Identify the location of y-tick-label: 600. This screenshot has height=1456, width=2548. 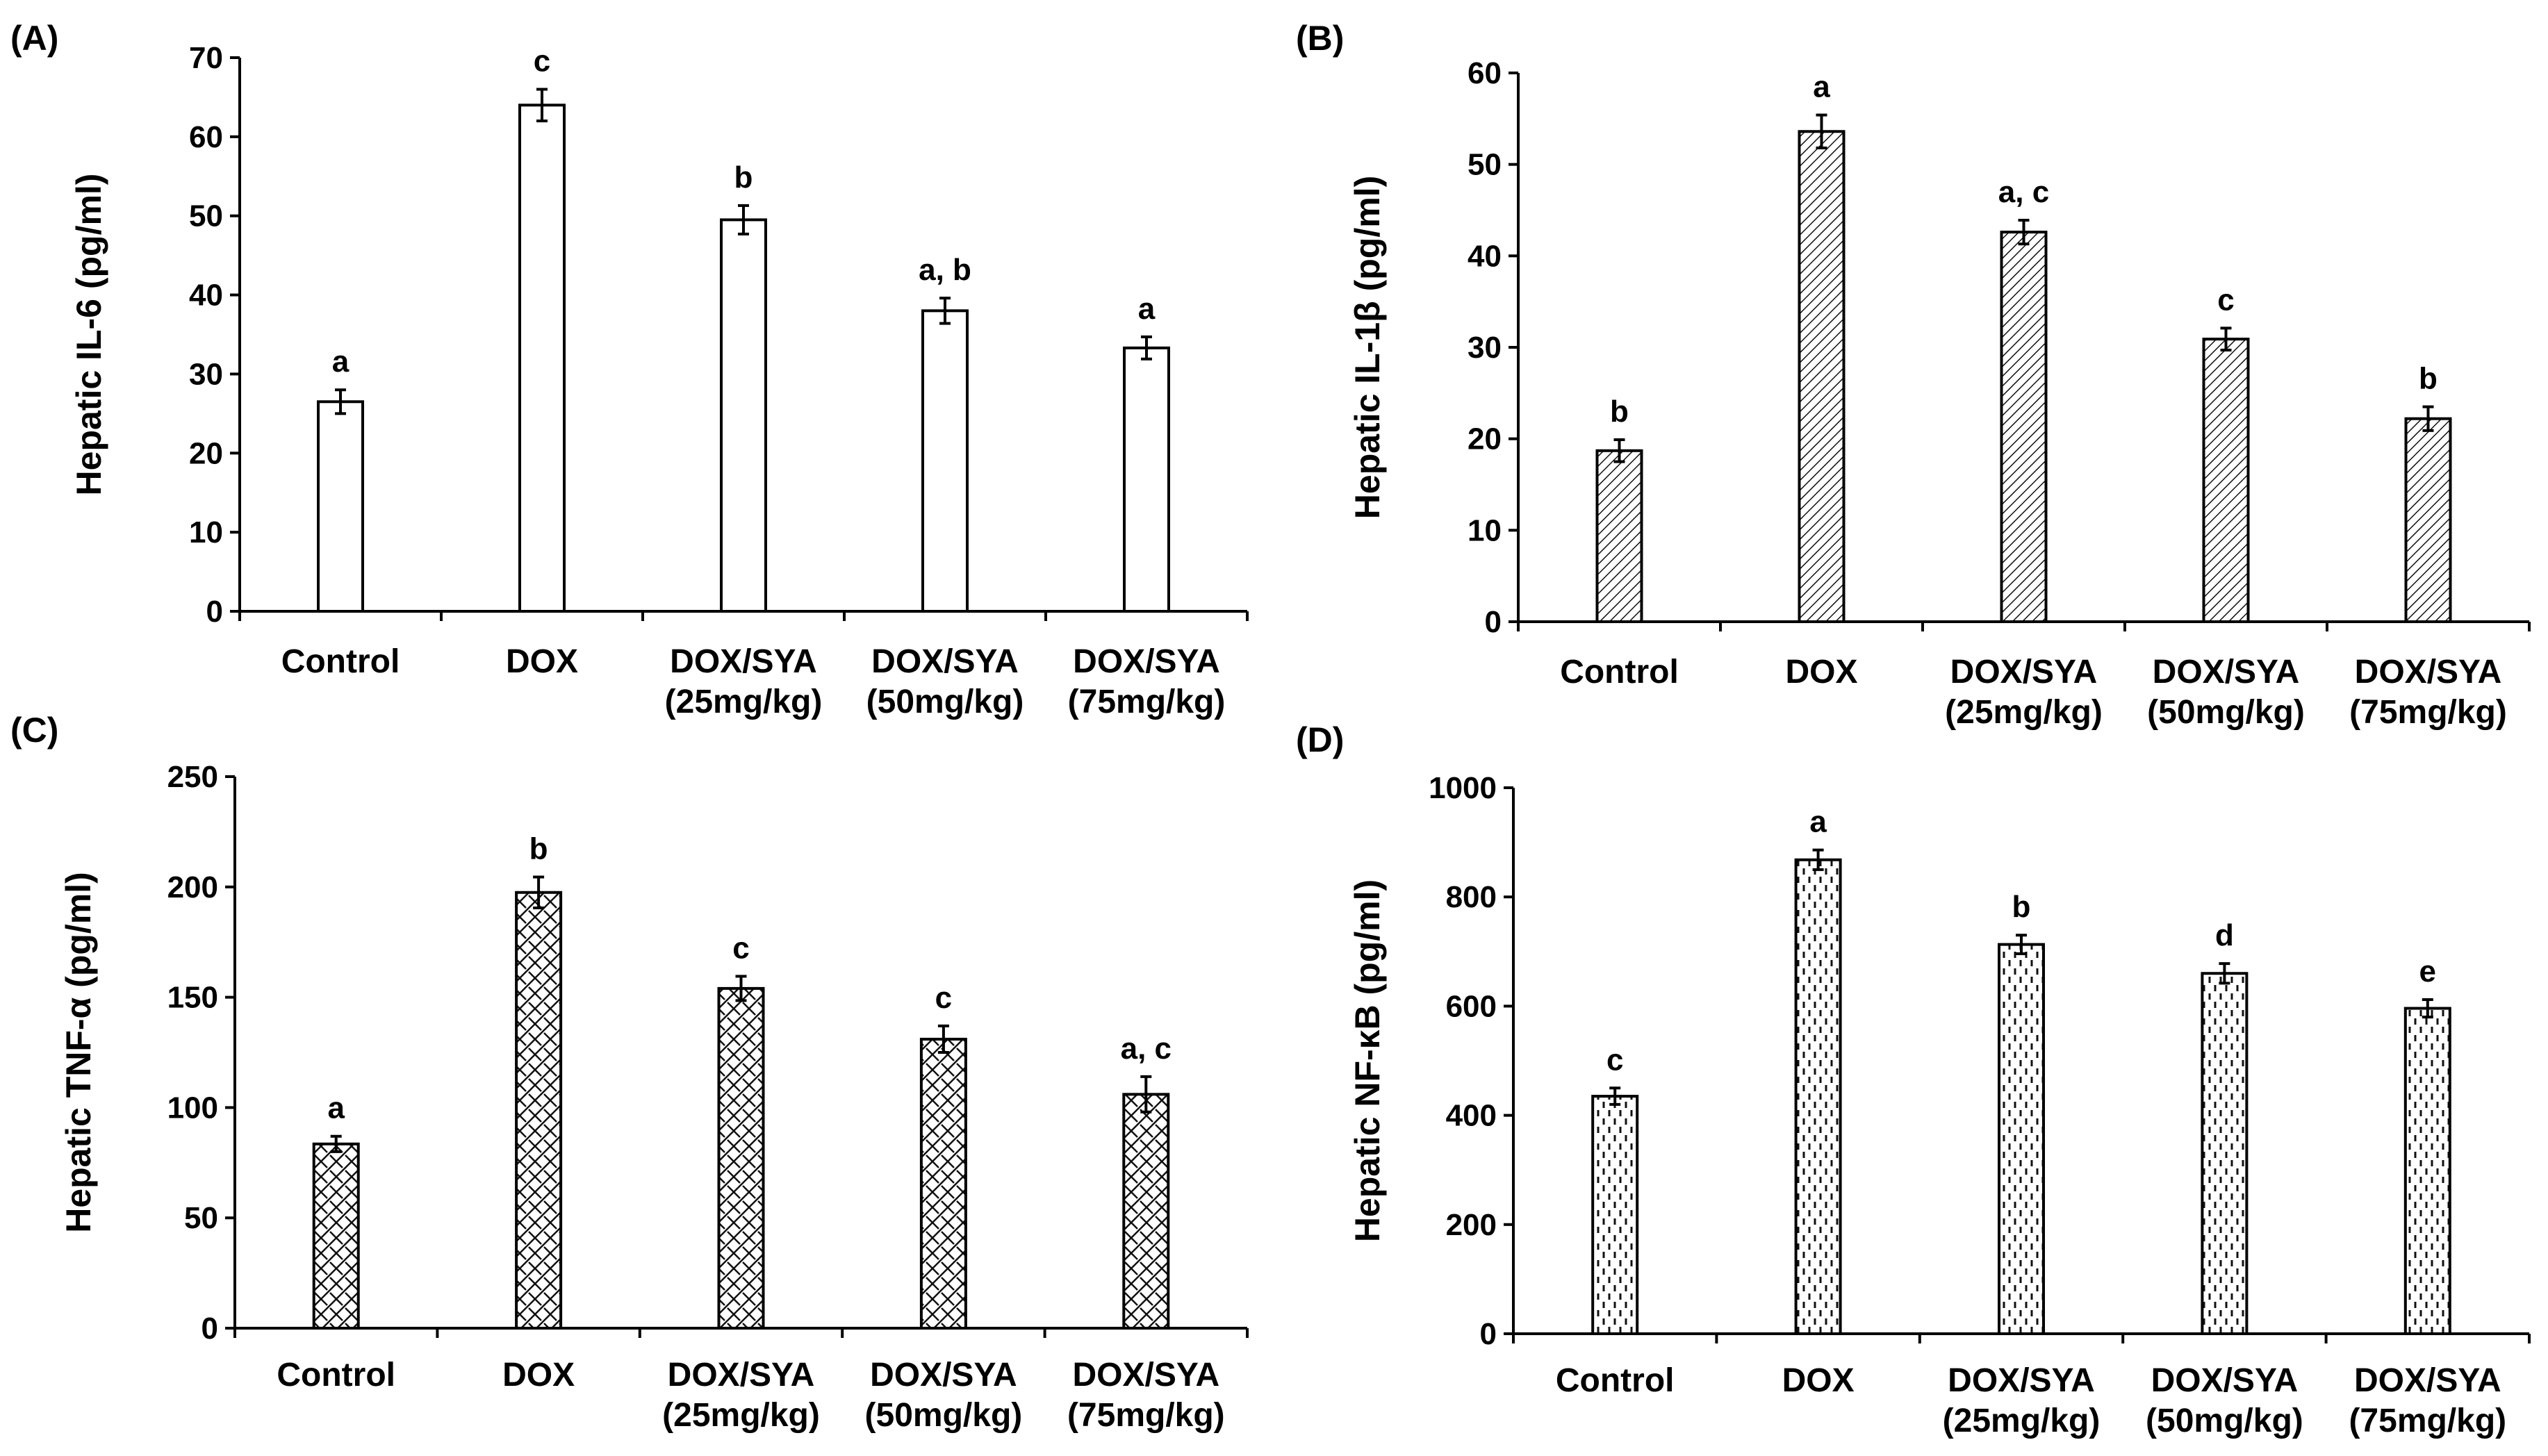
(1471, 1006).